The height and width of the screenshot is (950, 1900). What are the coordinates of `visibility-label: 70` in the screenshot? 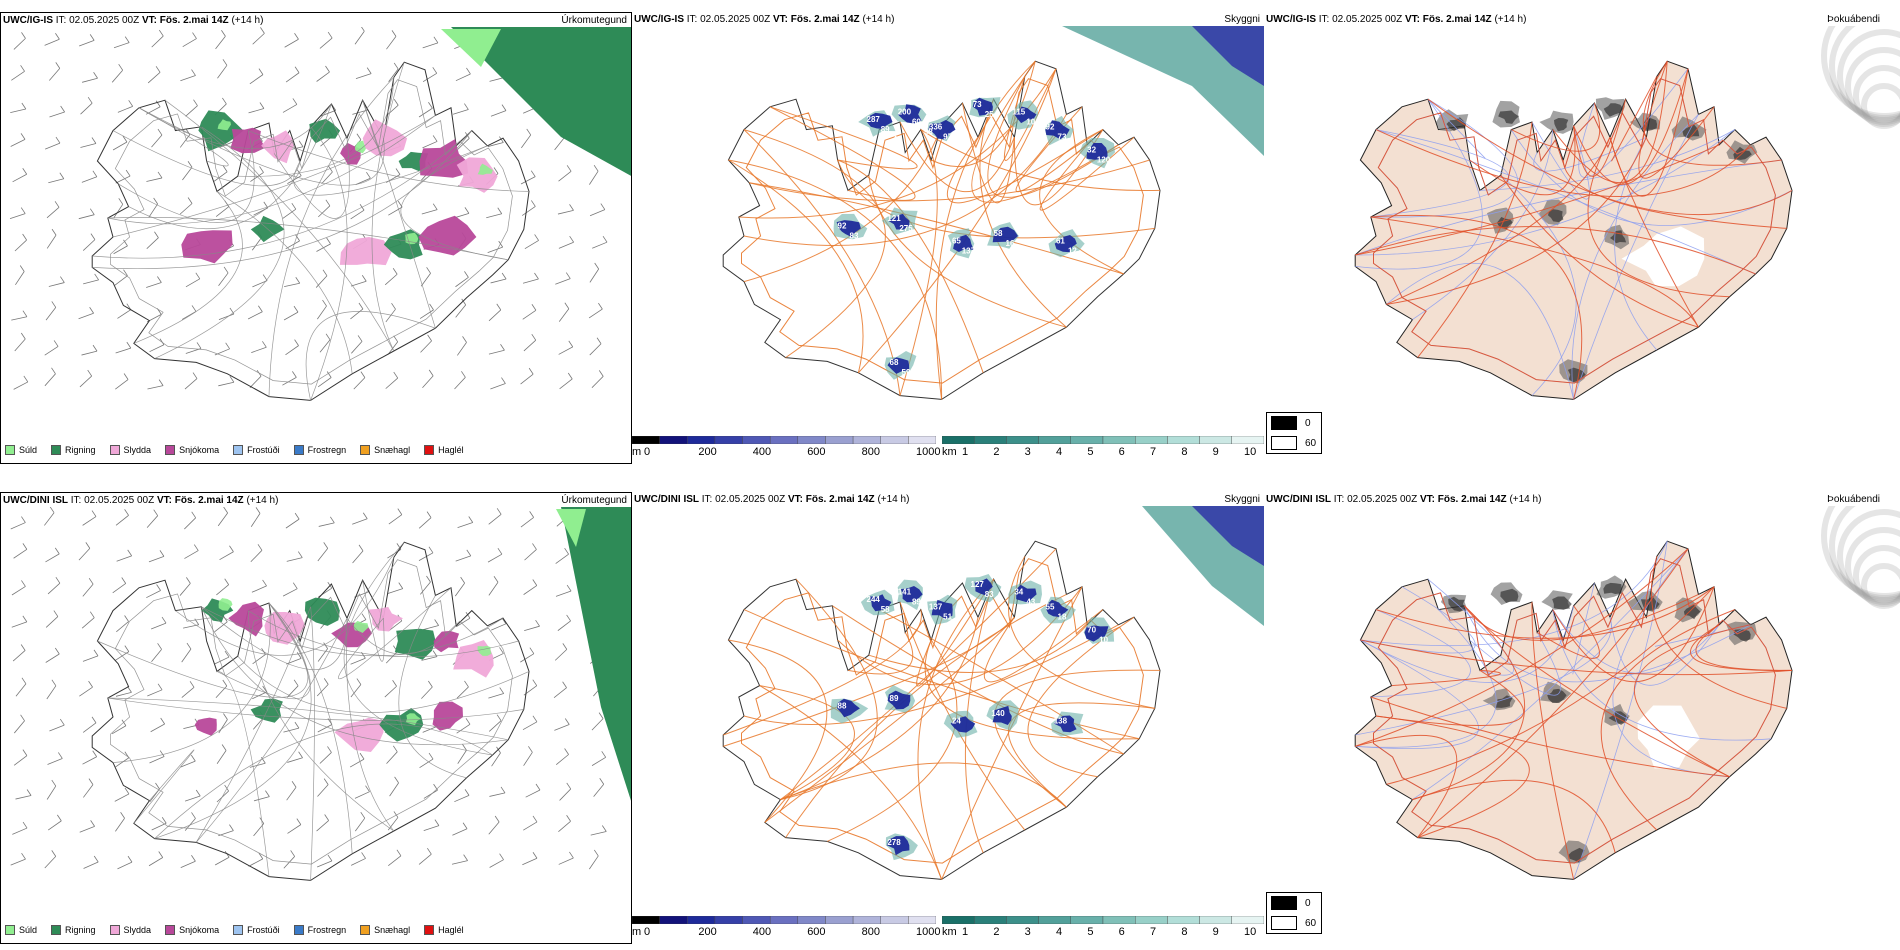 It's located at (1091, 629).